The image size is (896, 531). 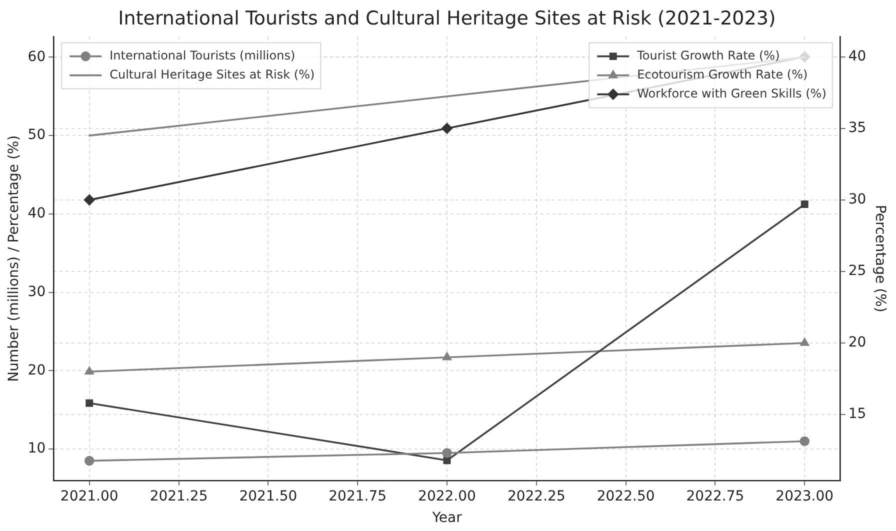 What do you see at coordinates (37, 292) in the screenshot?
I see `y-tick-label: 30` at bounding box center [37, 292].